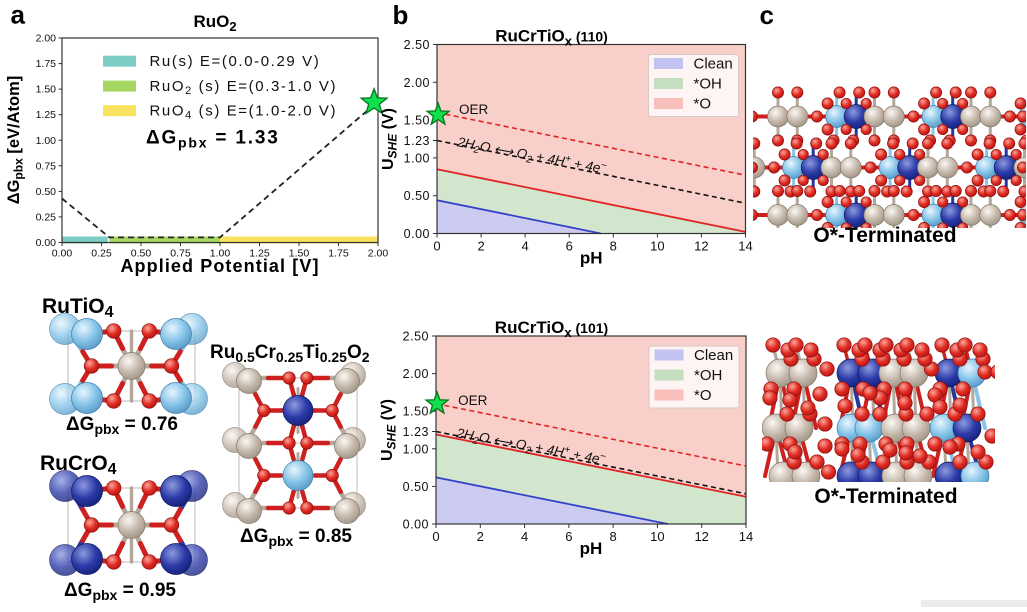 The height and width of the screenshot is (612, 1027). What do you see at coordinates (122, 425) in the screenshot?
I see `svg-text: ΔGpbx = 0.76` at bounding box center [122, 425].